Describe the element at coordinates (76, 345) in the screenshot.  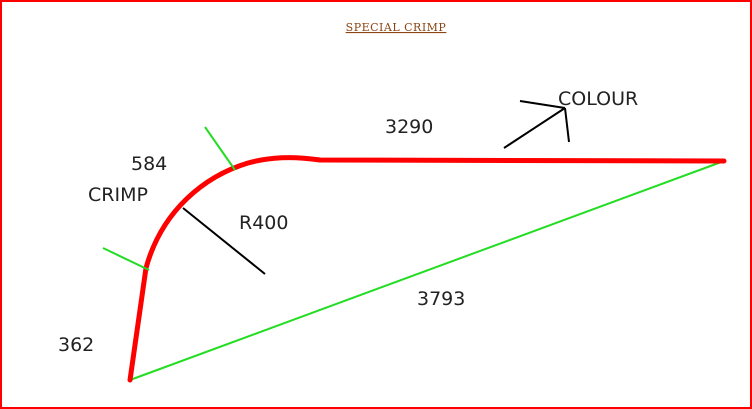
I see `bottom-length-label: 362` at that location.